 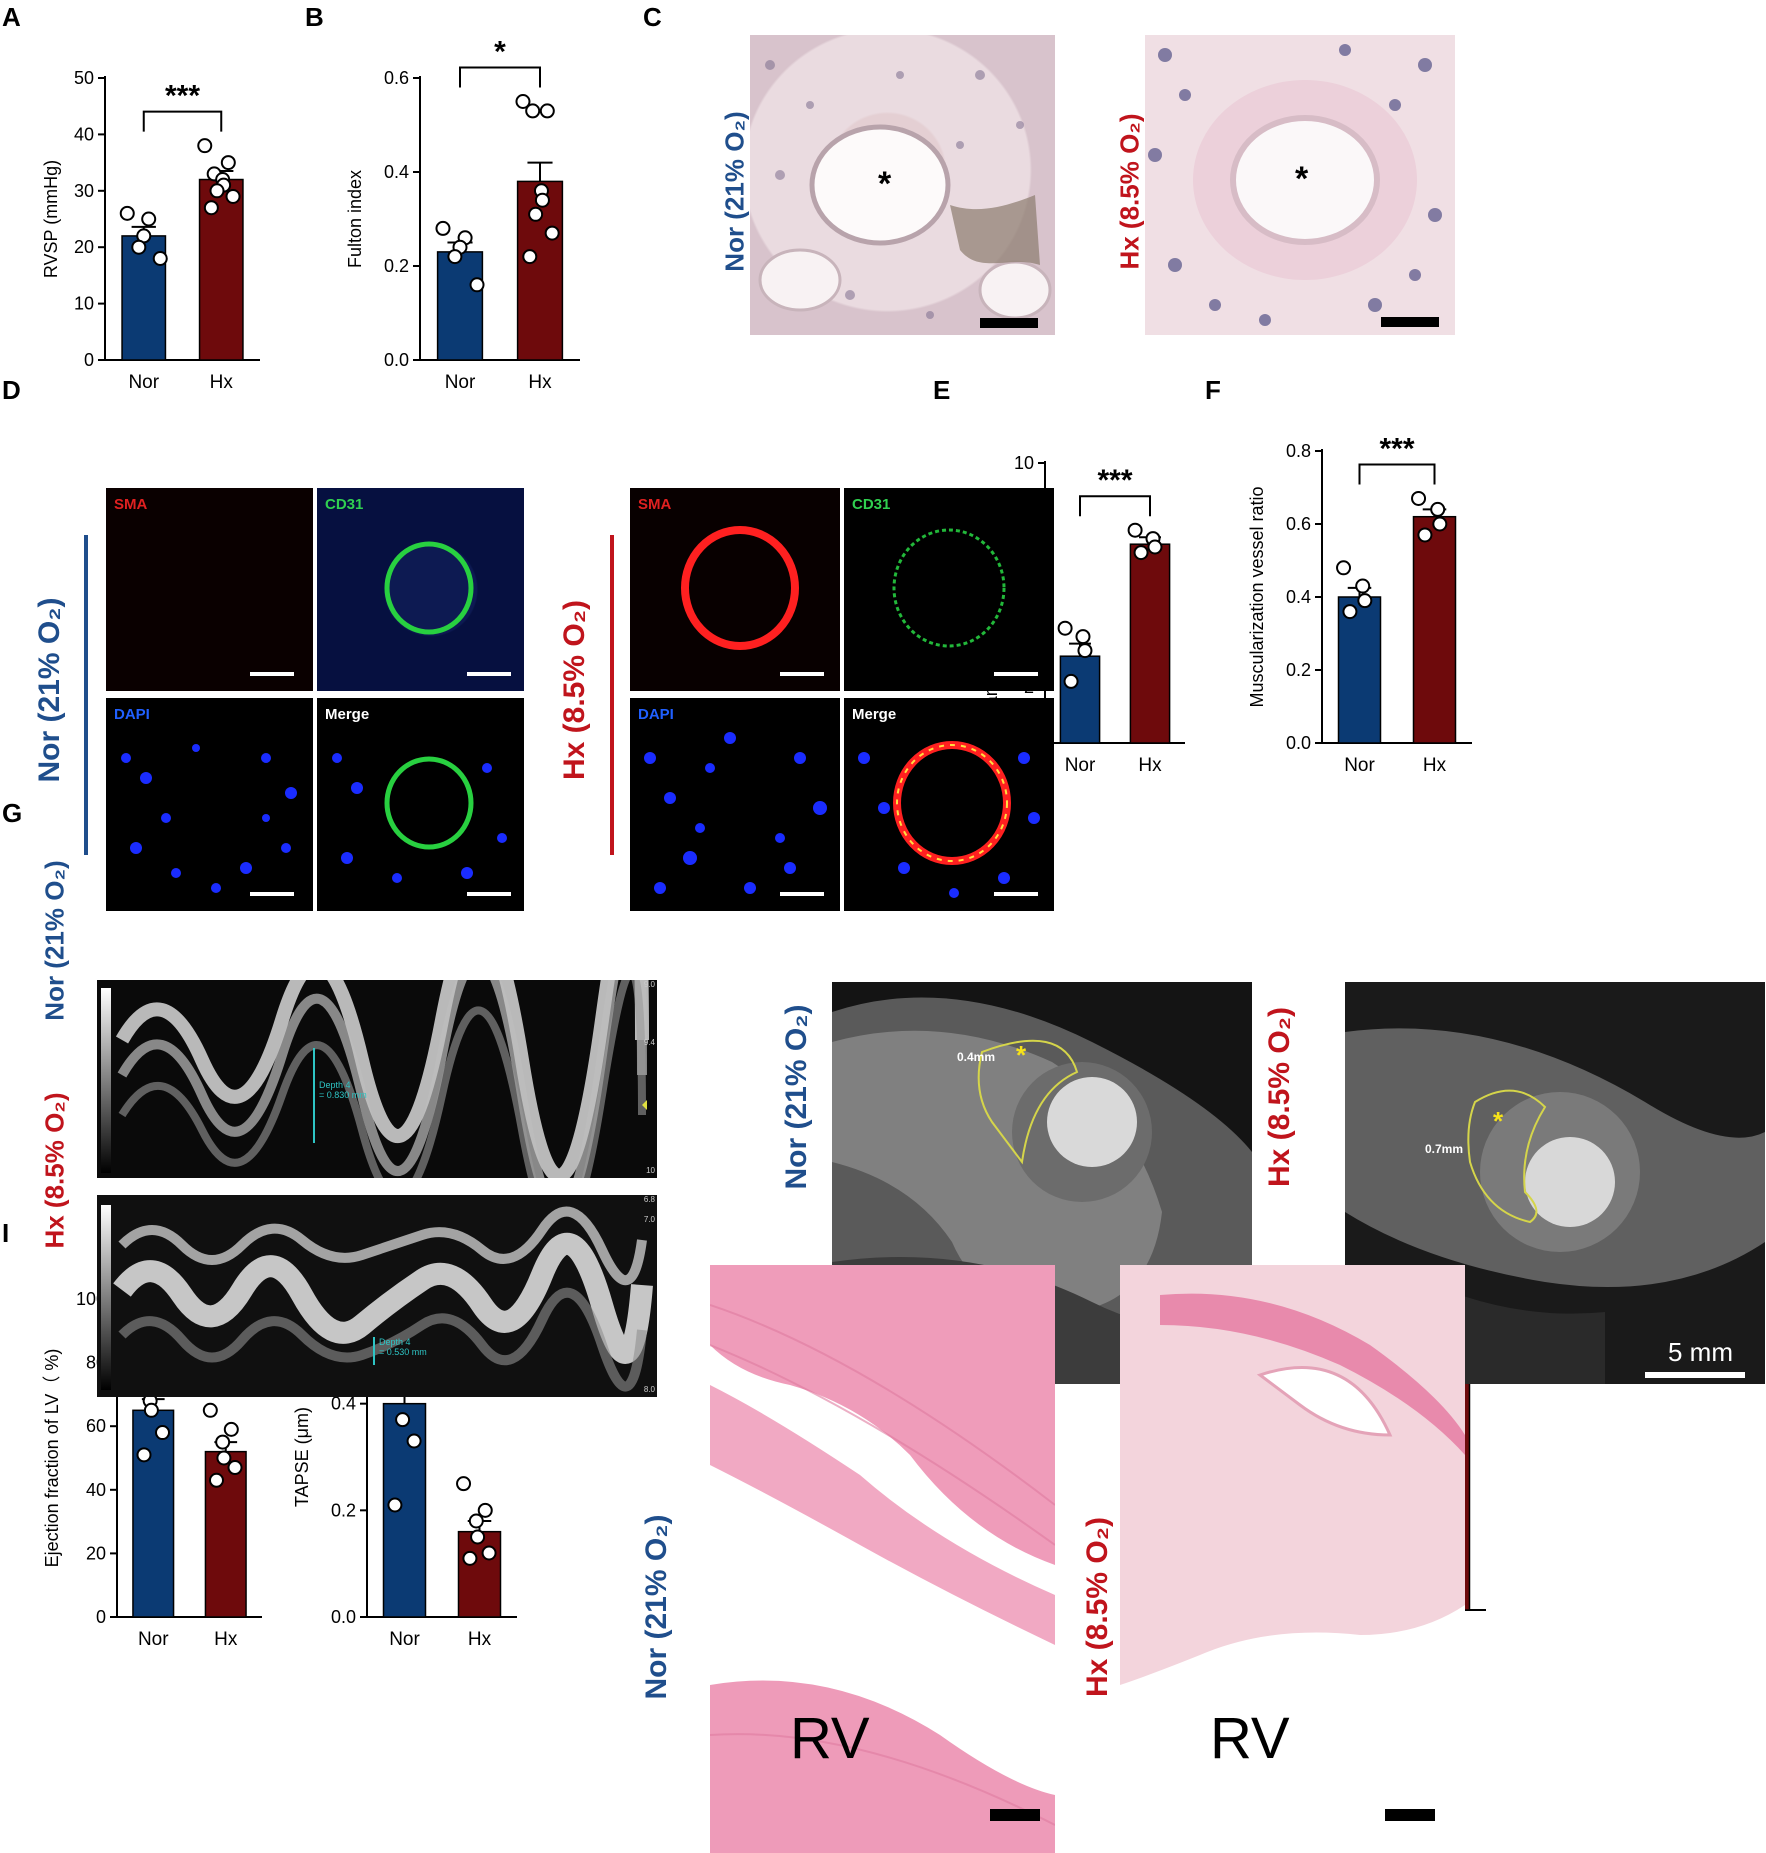 I want to click on y-tick-label: 0.8, so click(x=1298, y=451).